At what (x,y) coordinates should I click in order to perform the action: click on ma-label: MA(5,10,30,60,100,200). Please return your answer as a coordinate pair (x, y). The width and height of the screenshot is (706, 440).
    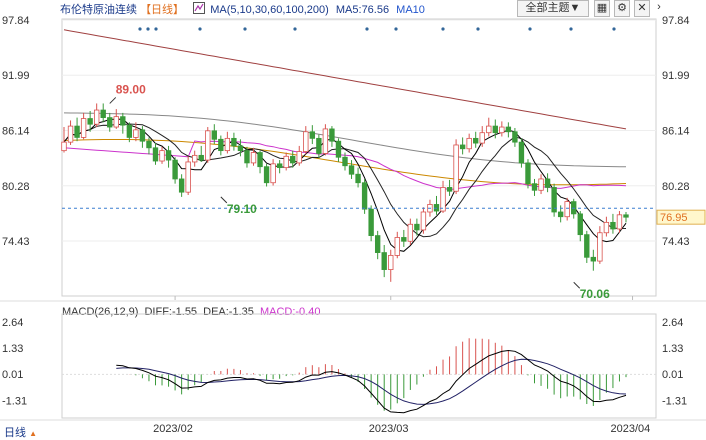
    Looking at the image, I should click on (269, 10).